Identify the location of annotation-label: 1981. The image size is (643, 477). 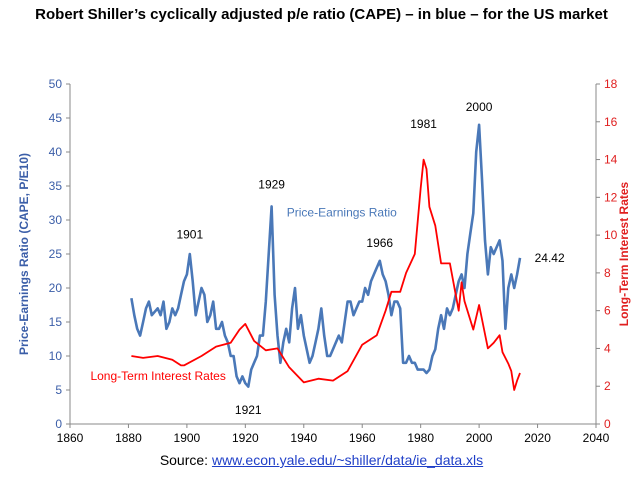
(423, 124).